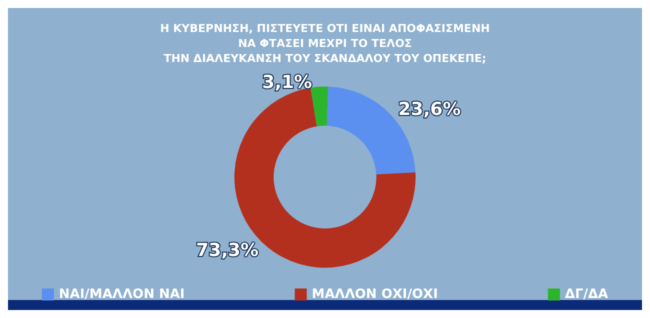 Image resolution: width=650 pixels, height=318 pixels. Describe the element at coordinates (586, 294) in the screenshot. I see `legend-label: ΔΓ/ΔΑ` at that location.